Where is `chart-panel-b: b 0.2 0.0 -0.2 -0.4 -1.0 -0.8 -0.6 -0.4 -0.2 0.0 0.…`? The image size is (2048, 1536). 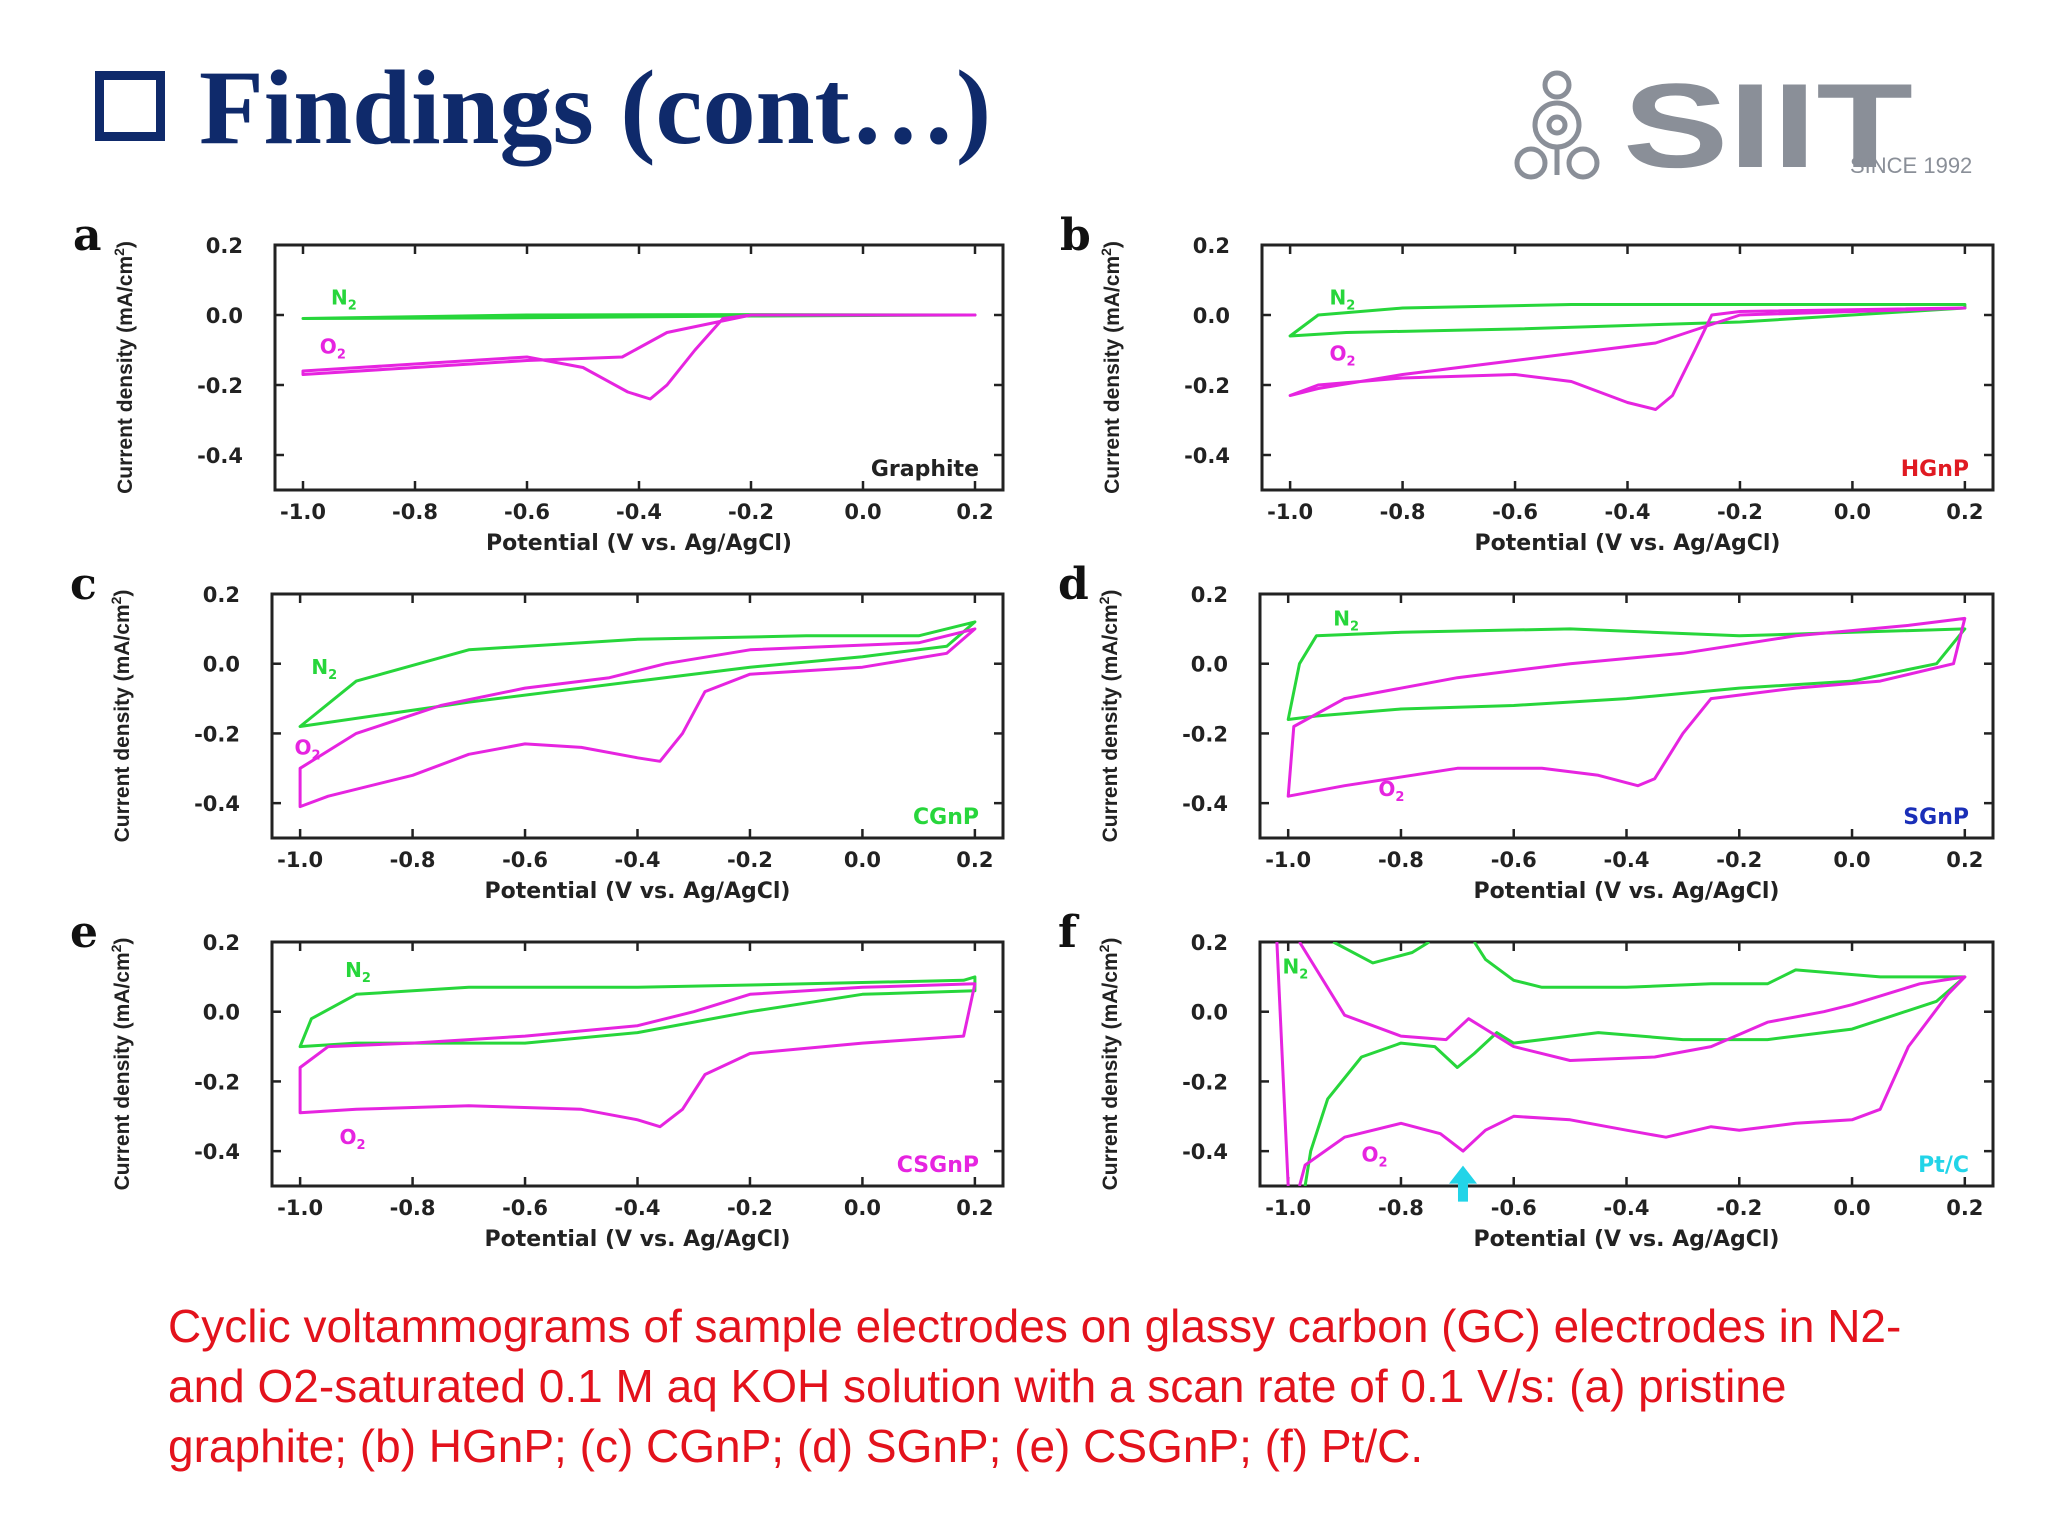
chart-panel-b: b 0.2 0.0 -0.2 -0.4 -1.0 -0.8 -0.6 -0.4 -0.2 0.0 0.… is located at coordinates (1527, 383).